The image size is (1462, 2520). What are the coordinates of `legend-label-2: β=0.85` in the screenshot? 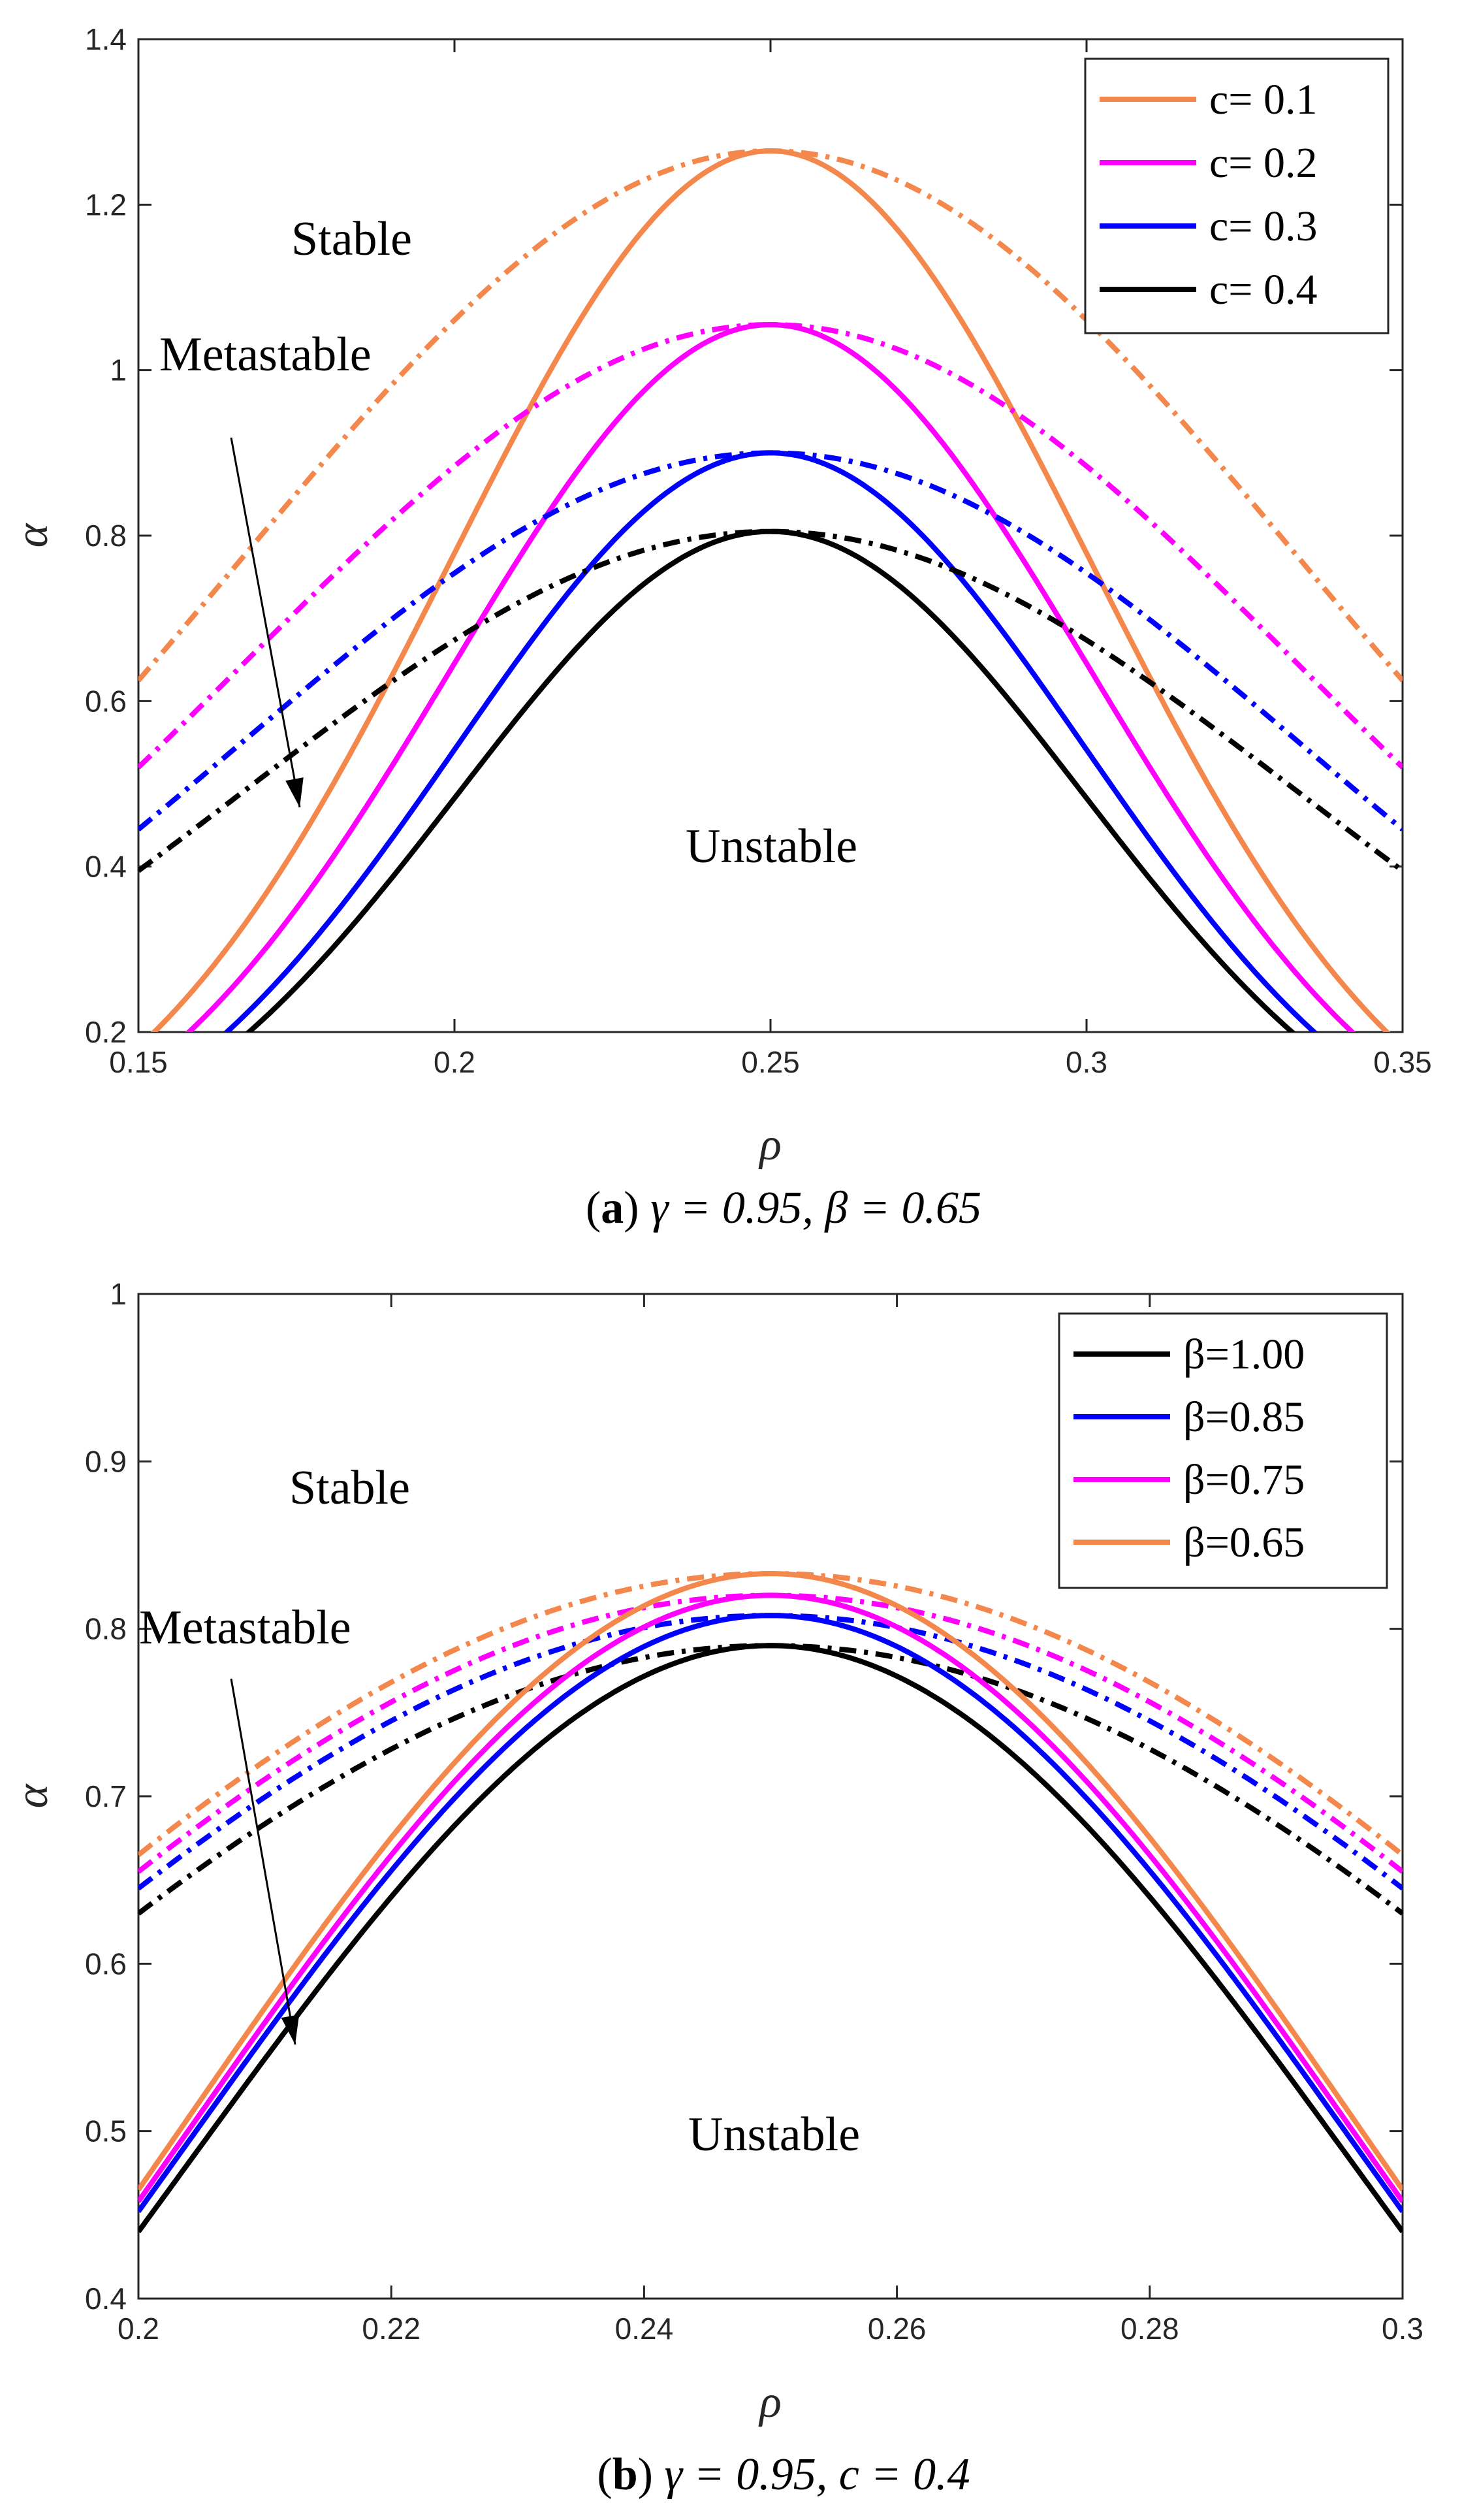 It's located at (1244, 1417).